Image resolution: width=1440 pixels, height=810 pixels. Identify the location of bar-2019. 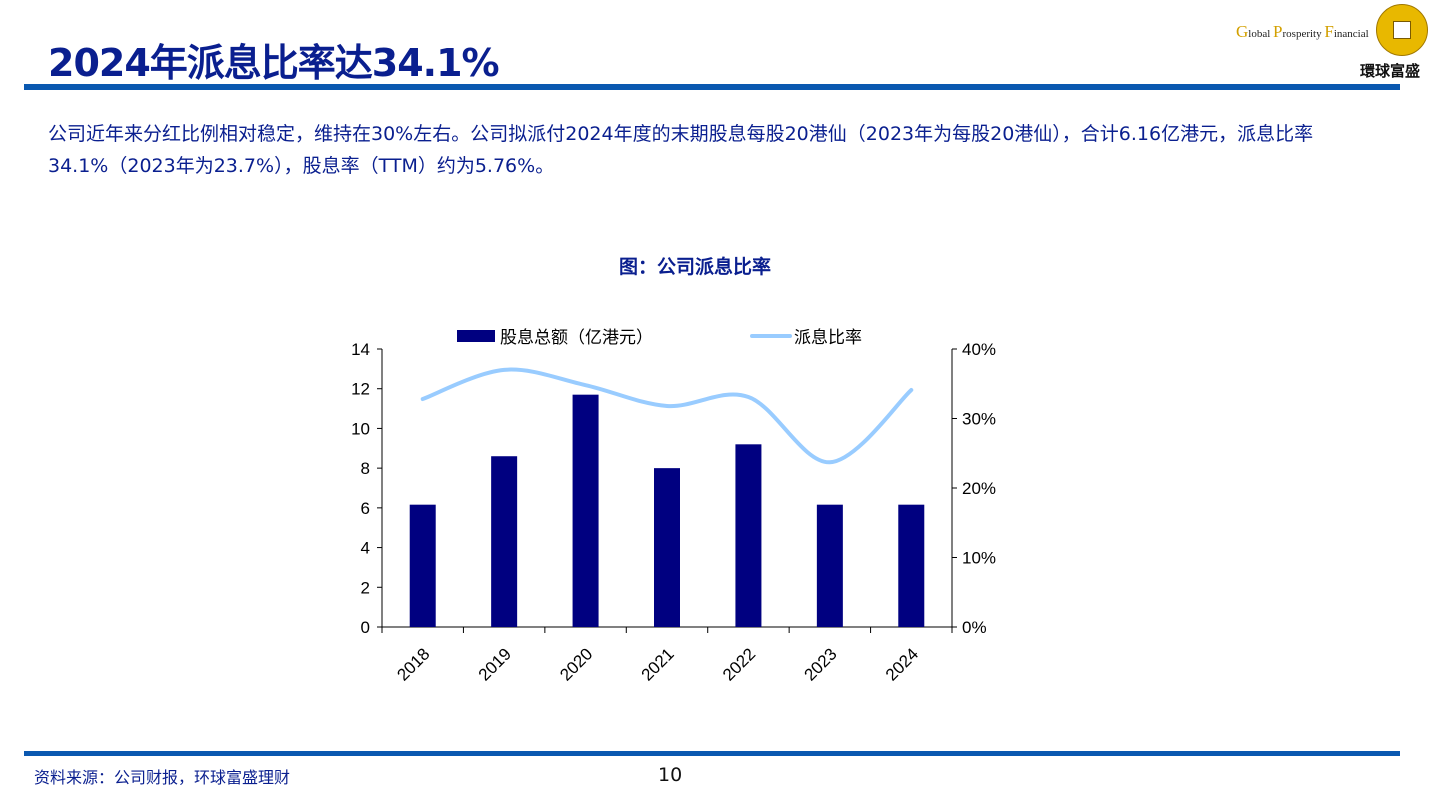
(504, 541).